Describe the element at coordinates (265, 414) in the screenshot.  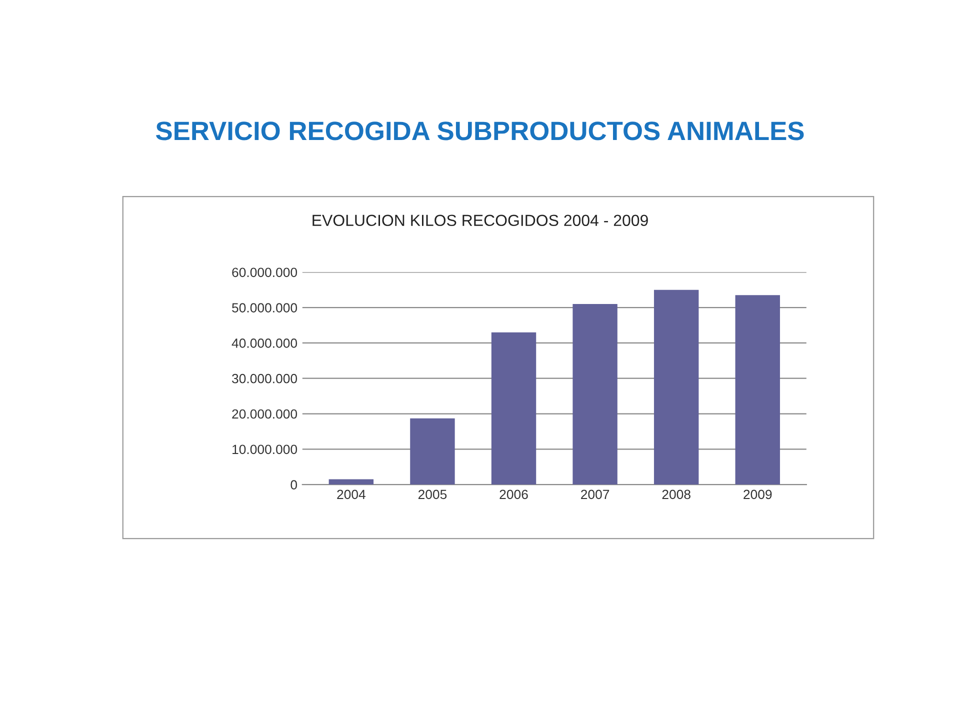
I see `y-tick-label: 20.000.000` at that location.